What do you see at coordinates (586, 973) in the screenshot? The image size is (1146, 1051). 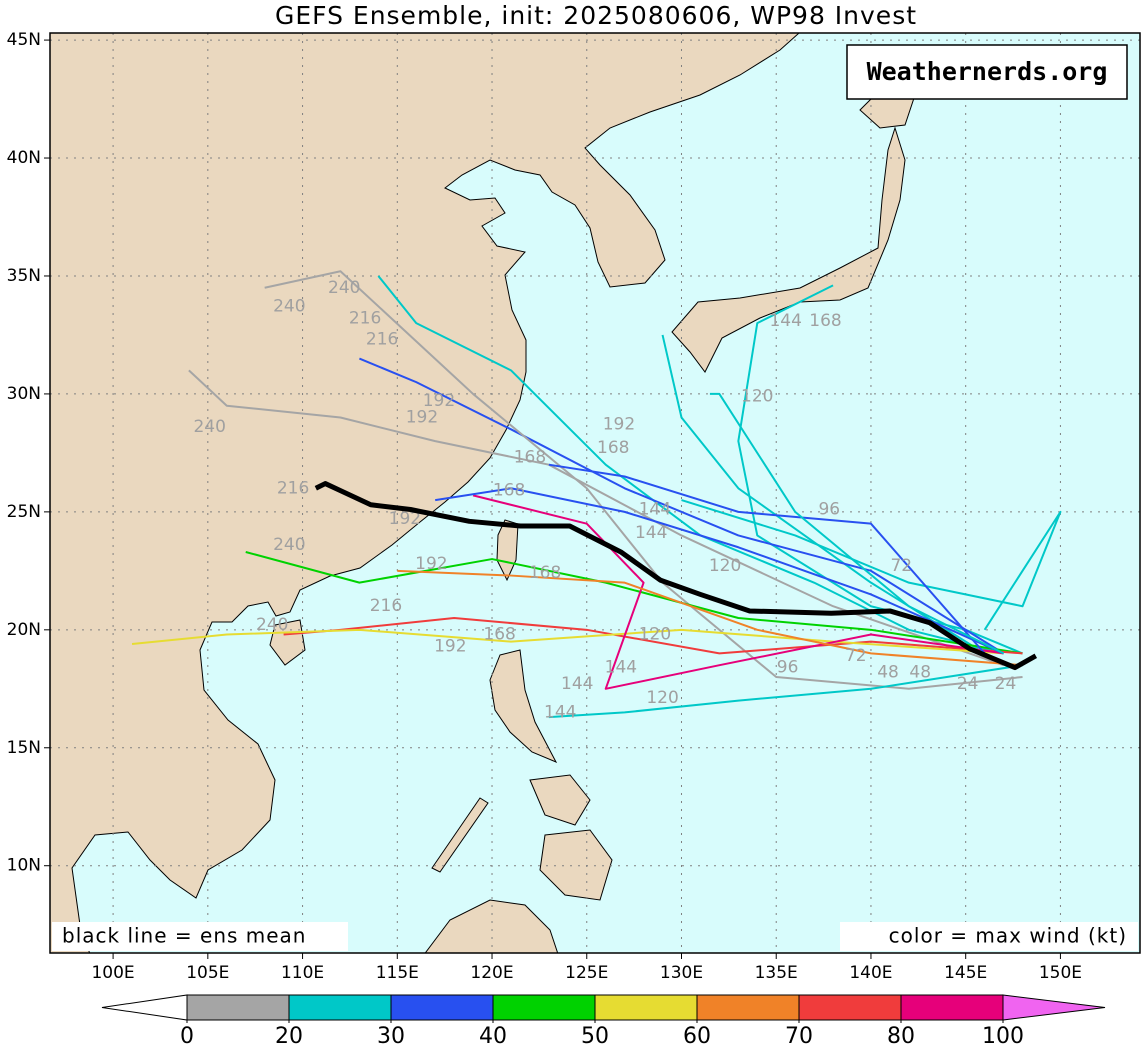 I see `x-tick-label: 125E` at bounding box center [586, 973].